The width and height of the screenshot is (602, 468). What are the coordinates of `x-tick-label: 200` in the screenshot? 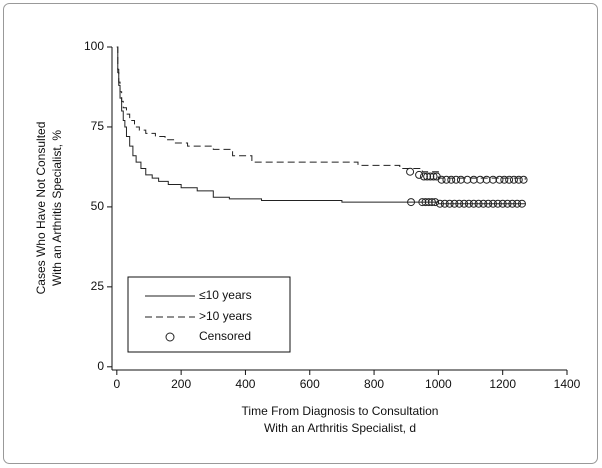 It's located at (181, 384).